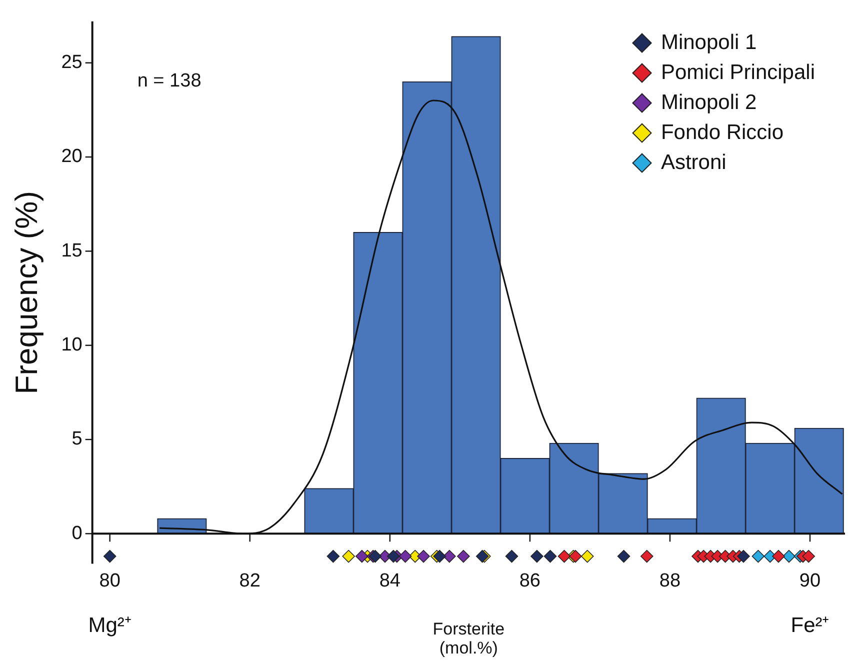 This screenshot has width=855, height=662. Describe the element at coordinates (810, 625) in the screenshot. I see `text: Fe²⁺` at that location.